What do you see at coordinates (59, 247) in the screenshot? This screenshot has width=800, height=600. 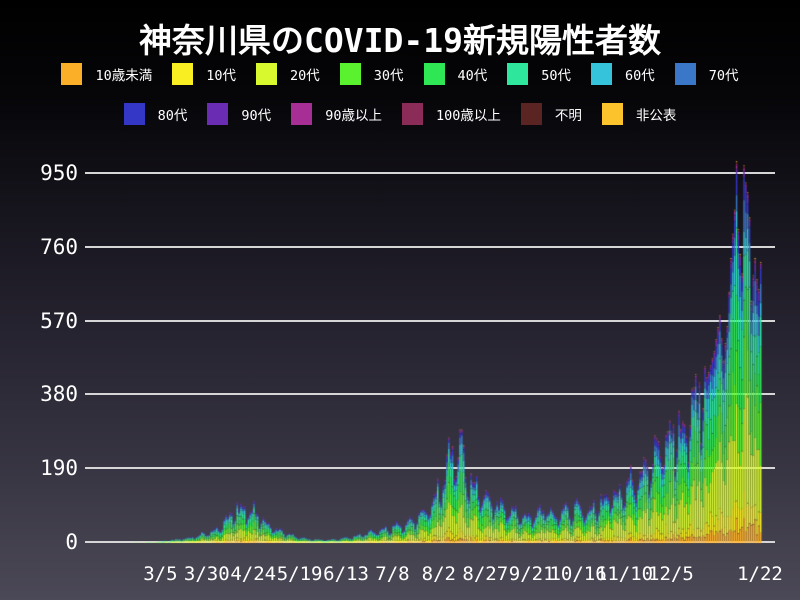 I see `y-tick-label: 760` at bounding box center [59, 247].